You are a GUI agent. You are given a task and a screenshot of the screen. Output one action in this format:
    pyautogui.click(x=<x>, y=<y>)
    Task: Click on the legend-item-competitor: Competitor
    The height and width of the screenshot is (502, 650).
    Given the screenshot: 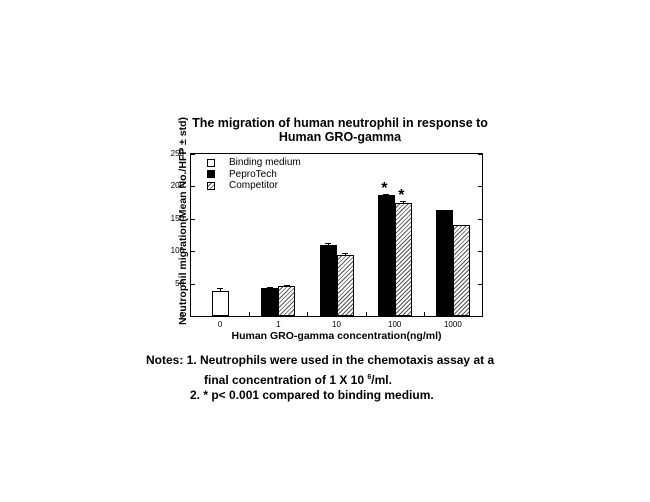 What is the action you would take?
    pyautogui.click(x=254, y=186)
    